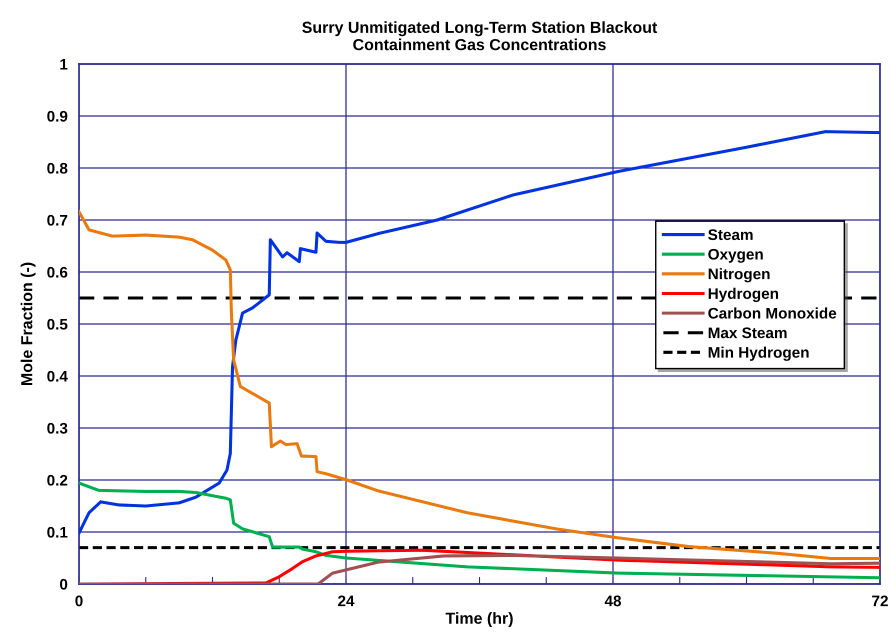  What do you see at coordinates (57, 376) in the screenshot?
I see `y-tick-label: 0.4` at bounding box center [57, 376].